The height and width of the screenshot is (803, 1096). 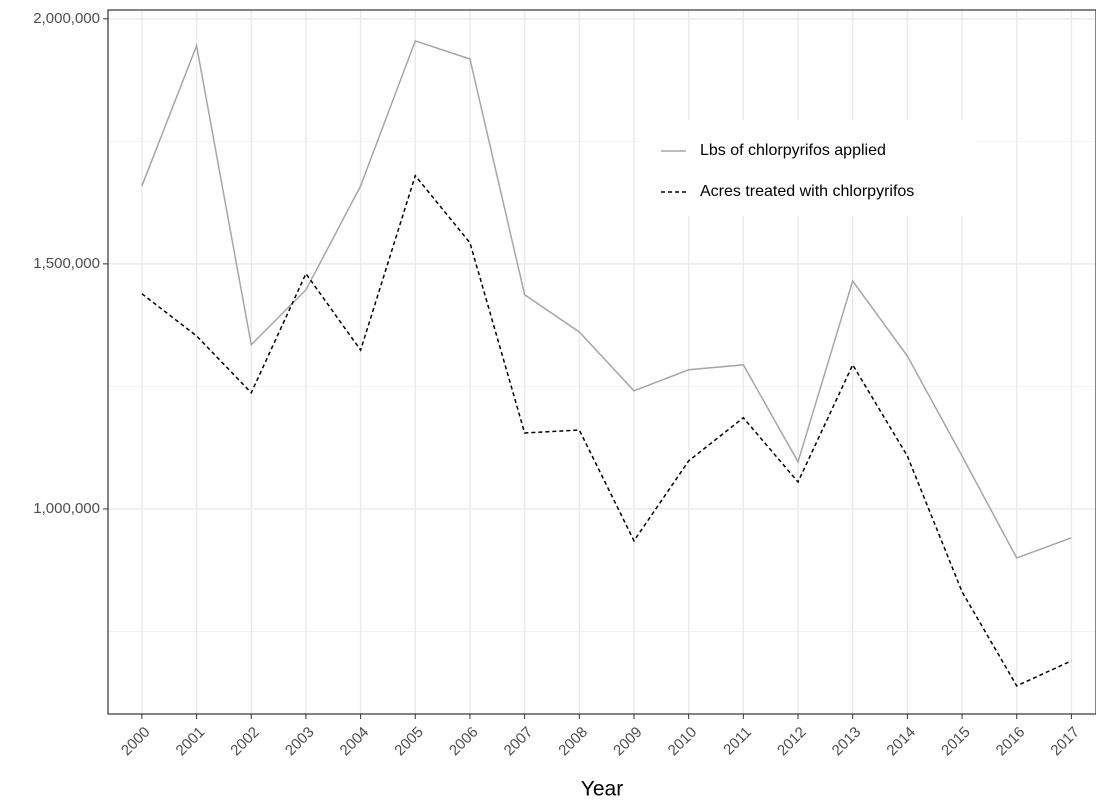 I want to click on y-tick-label: 2,000,000, so click(x=66, y=18).